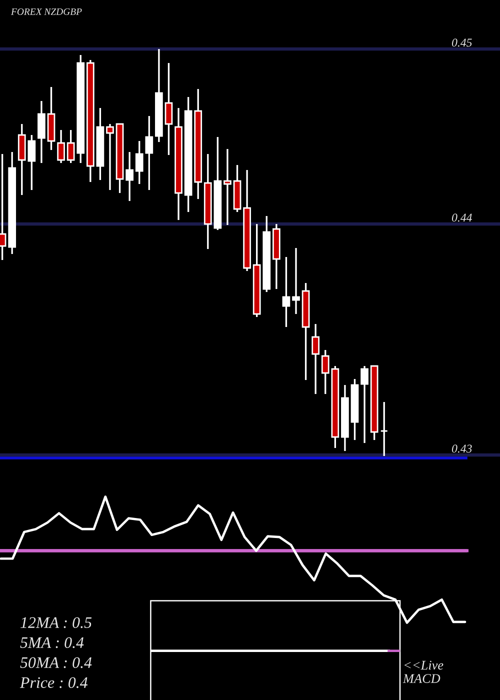 Image resolution: width=500 pixels, height=700 pixels. Describe the element at coordinates (54, 682) in the screenshot. I see `text: Price : 0.4` at that location.